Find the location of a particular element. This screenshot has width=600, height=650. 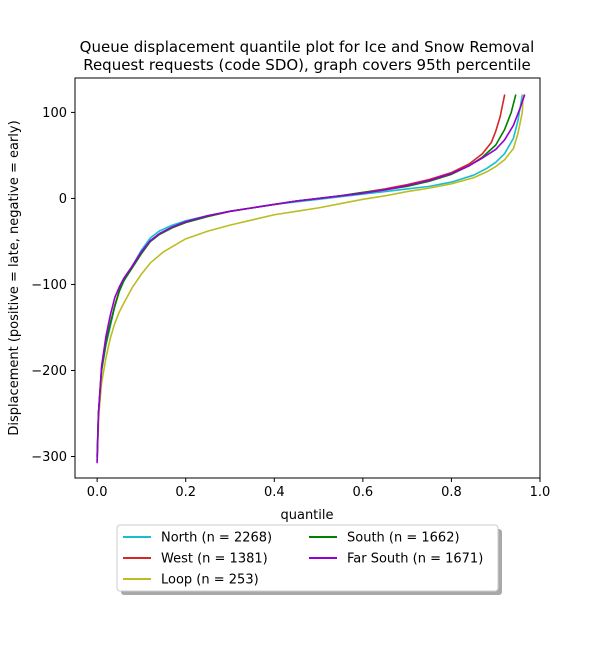

y-tick-label: −200 is located at coordinates (49, 371).